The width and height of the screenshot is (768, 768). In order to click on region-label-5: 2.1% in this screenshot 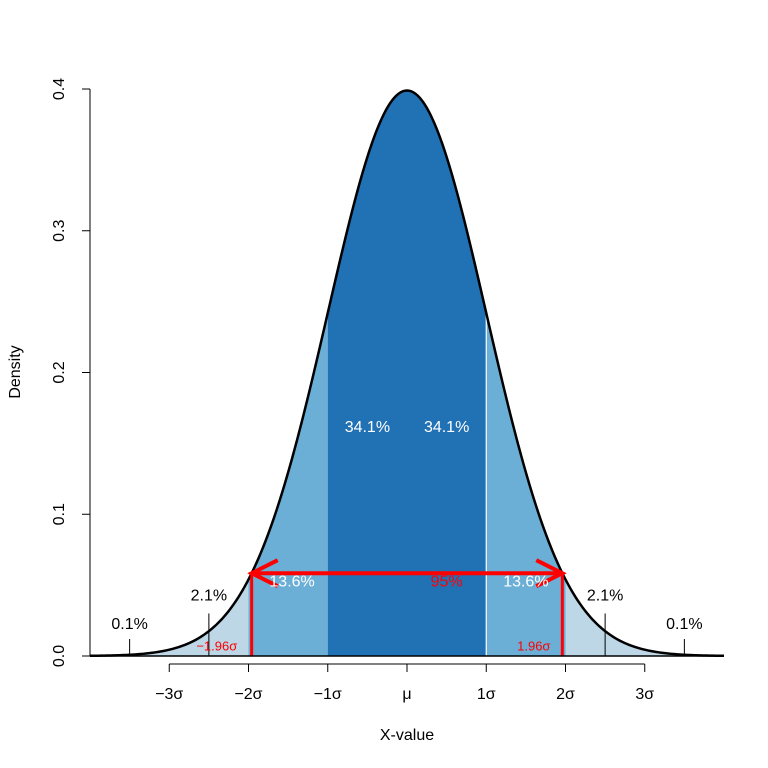, I will do `click(605, 596)`.